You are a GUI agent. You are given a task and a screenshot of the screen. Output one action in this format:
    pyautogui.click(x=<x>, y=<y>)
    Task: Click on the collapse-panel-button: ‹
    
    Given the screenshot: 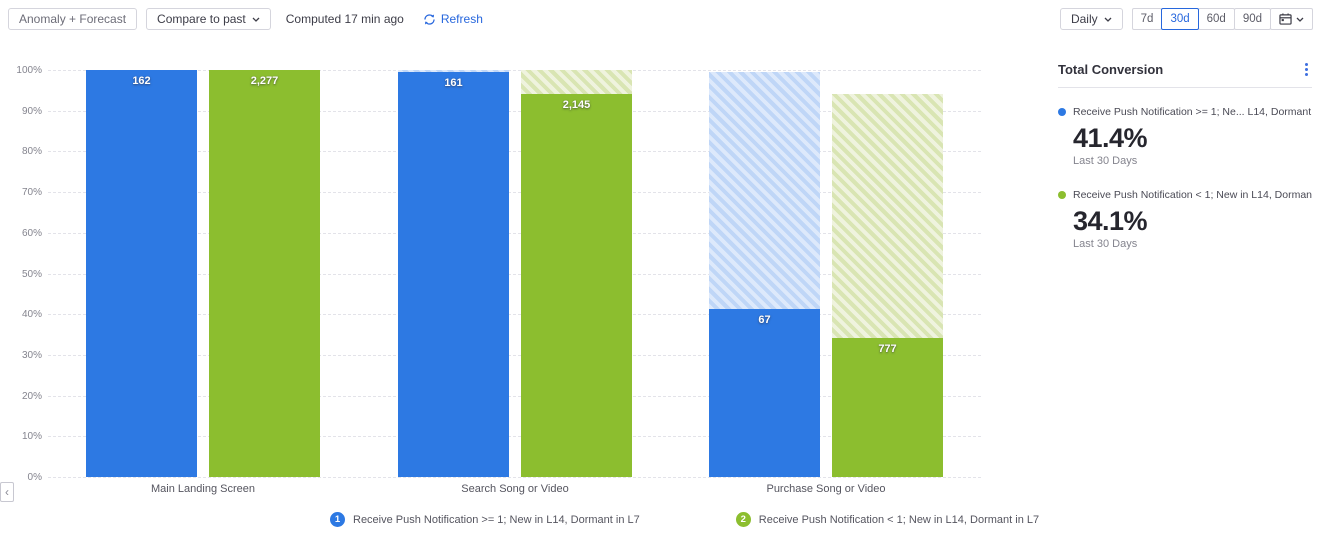 What is the action you would take?
    pyautogui.click(x=7, y=492)
    